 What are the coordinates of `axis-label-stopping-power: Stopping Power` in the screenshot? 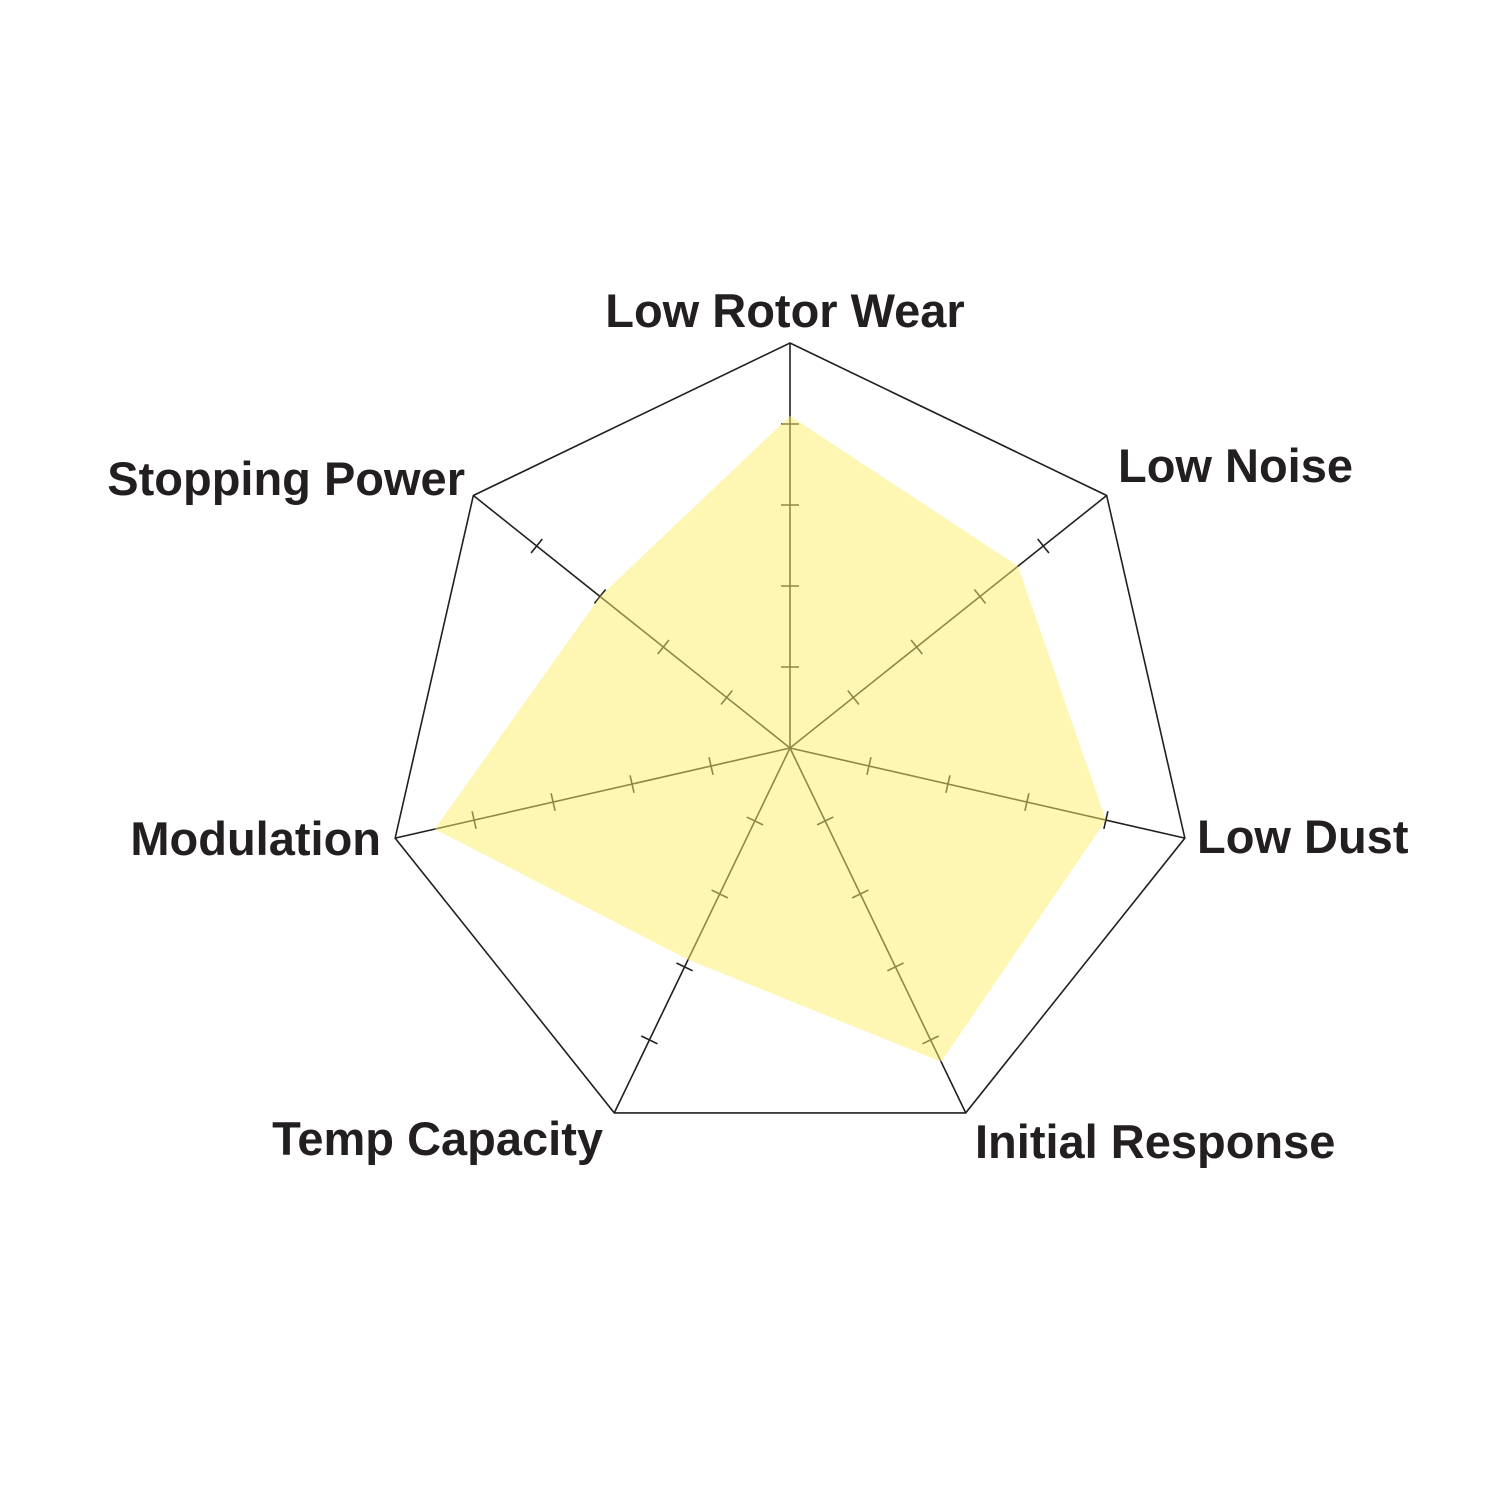 It's located at (286, 478).